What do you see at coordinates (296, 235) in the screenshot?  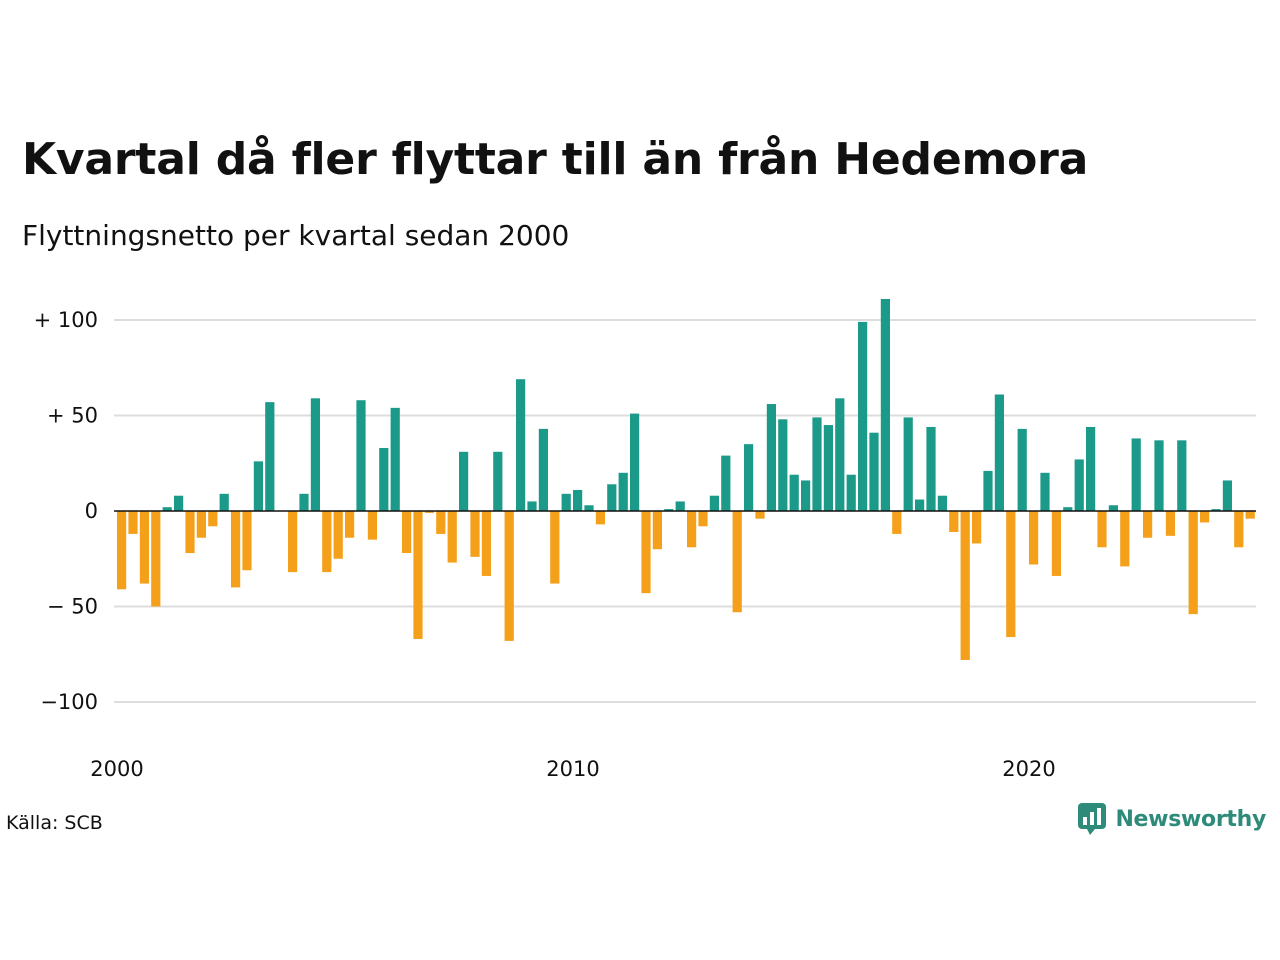 I see `chart-subtitle: Flyttningsnetto per kvartal sedan 2000` at bounding box center [296, 235].